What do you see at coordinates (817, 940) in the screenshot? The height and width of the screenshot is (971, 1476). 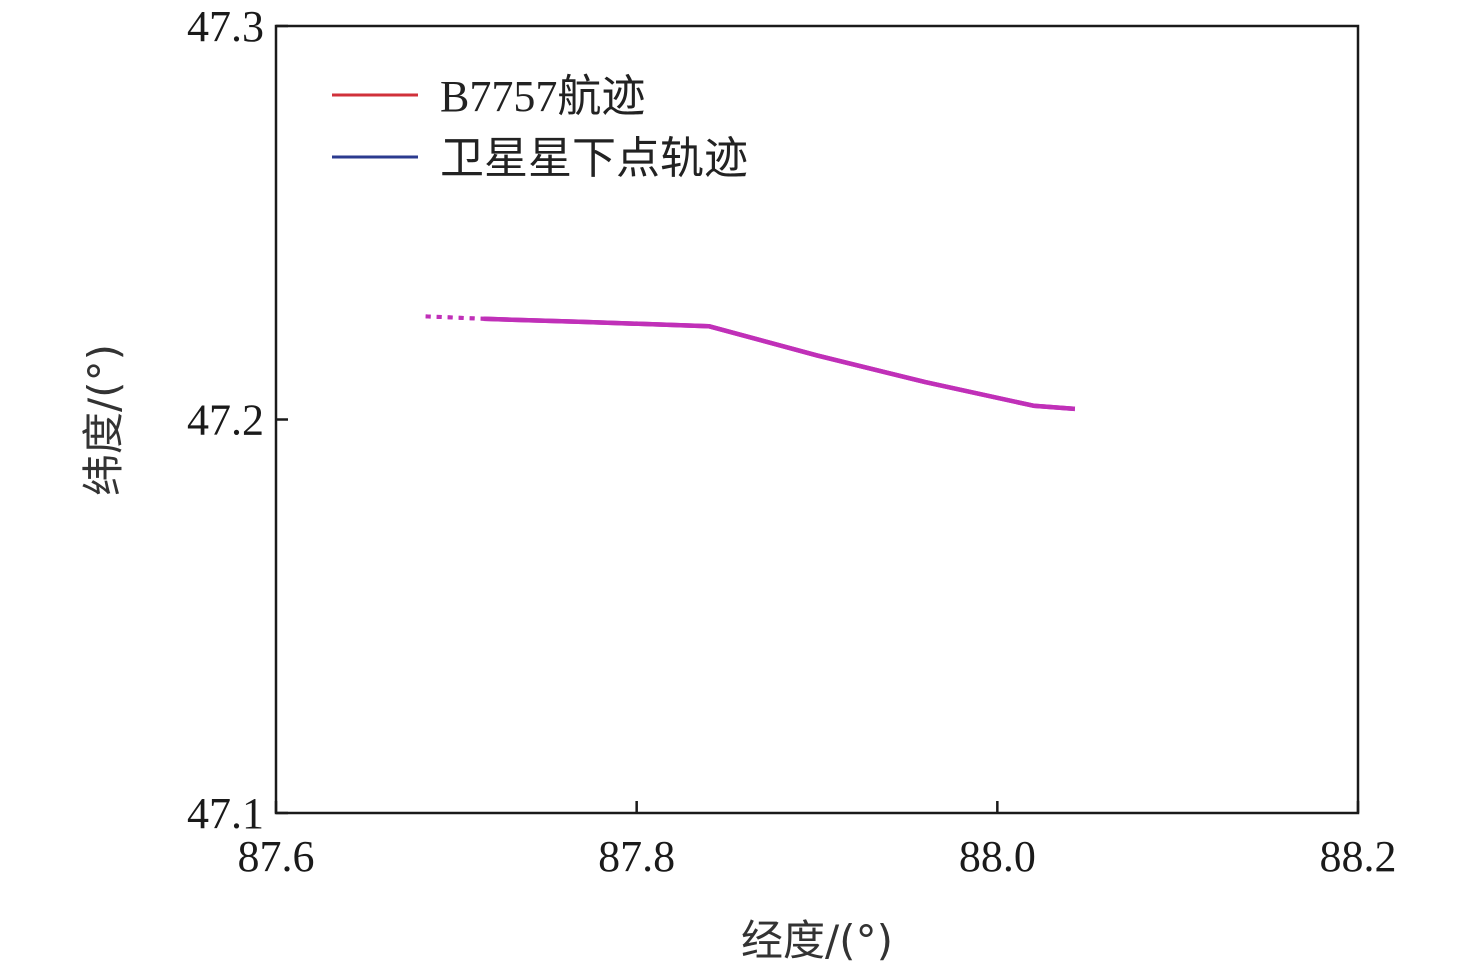 I see `x-axis-title: 经度/(°)` at bounding box center [817, 940].